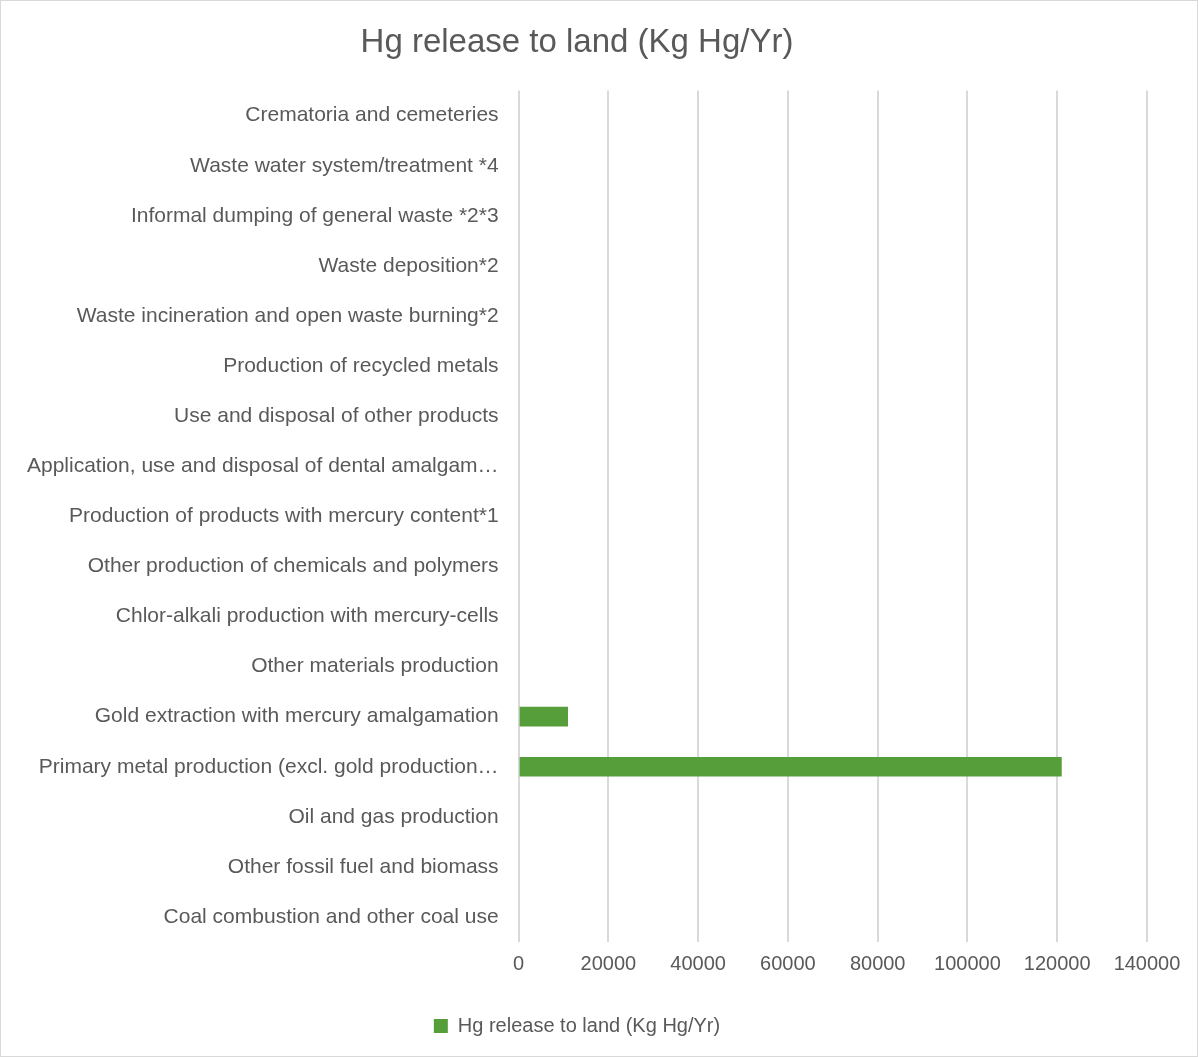  I want to click on legend-label: Hg release to land (Kg Hg/Yr), so click(589, 1024).